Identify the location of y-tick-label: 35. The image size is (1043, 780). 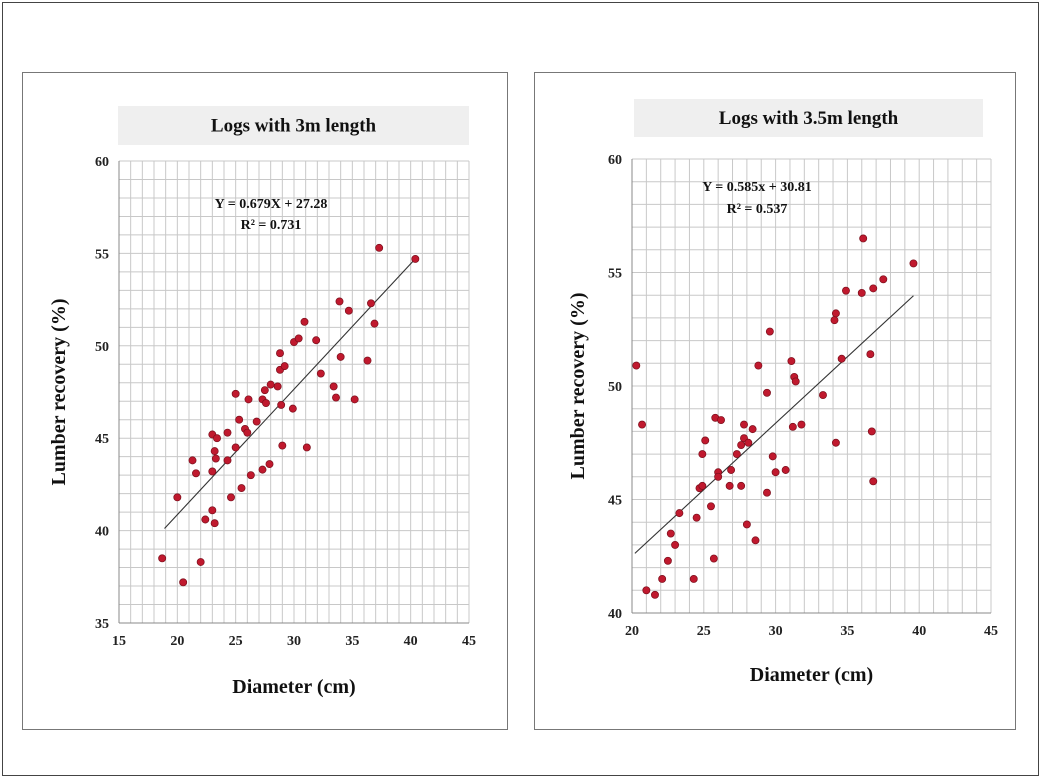
(102, 624).